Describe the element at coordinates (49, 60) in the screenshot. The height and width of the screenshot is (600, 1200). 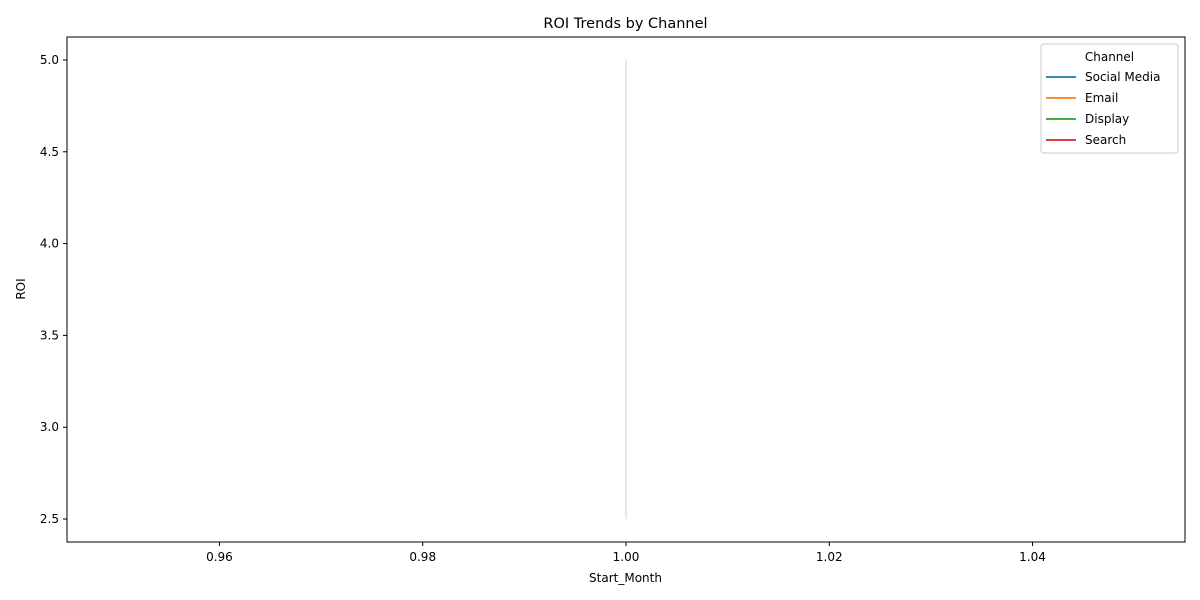
I see `y-tick-label: 5.0` at that location.